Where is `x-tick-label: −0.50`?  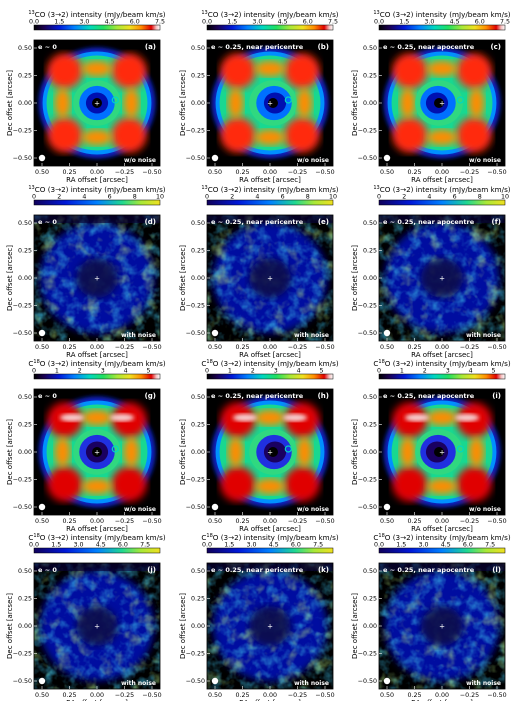 x-tick-label: −0.50 is located at coordinates (324, 695).